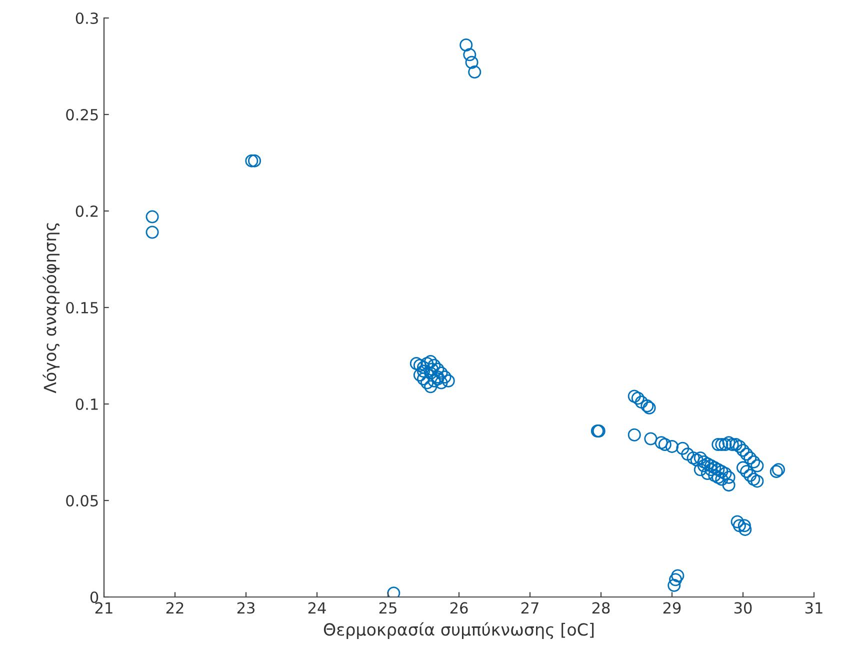  What do you see at coordinates (51, 308) in the screenshot?
I see `y-axis-title: Λόγος αναρρόφησης` at bounding box center [51, 308].